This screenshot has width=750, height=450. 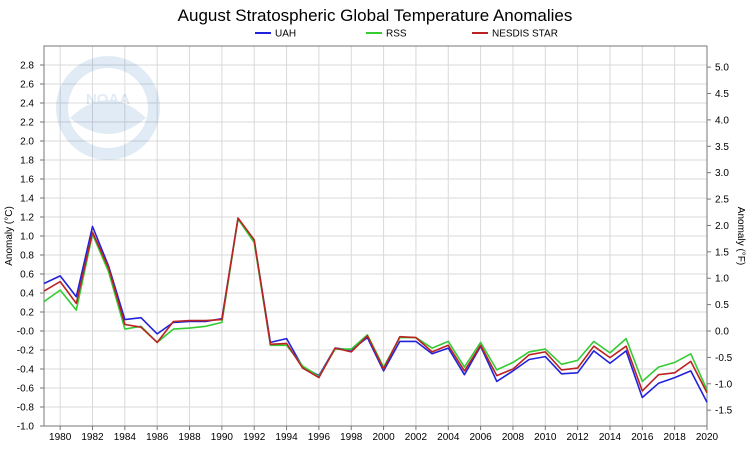 What do you see at coordinates (525, 34) in the screenshot?
I see `legend-label: NESDIS STAR` at bounding box center [525, 34].